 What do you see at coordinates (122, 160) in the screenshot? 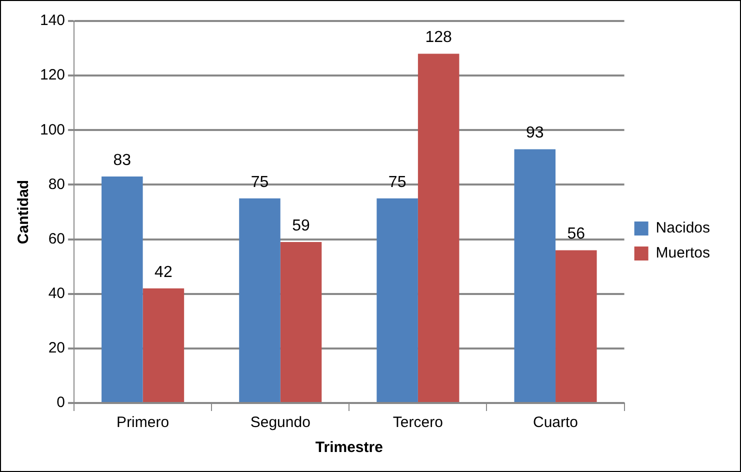
I see `data-label: 83` at bounding box center [122, 160].